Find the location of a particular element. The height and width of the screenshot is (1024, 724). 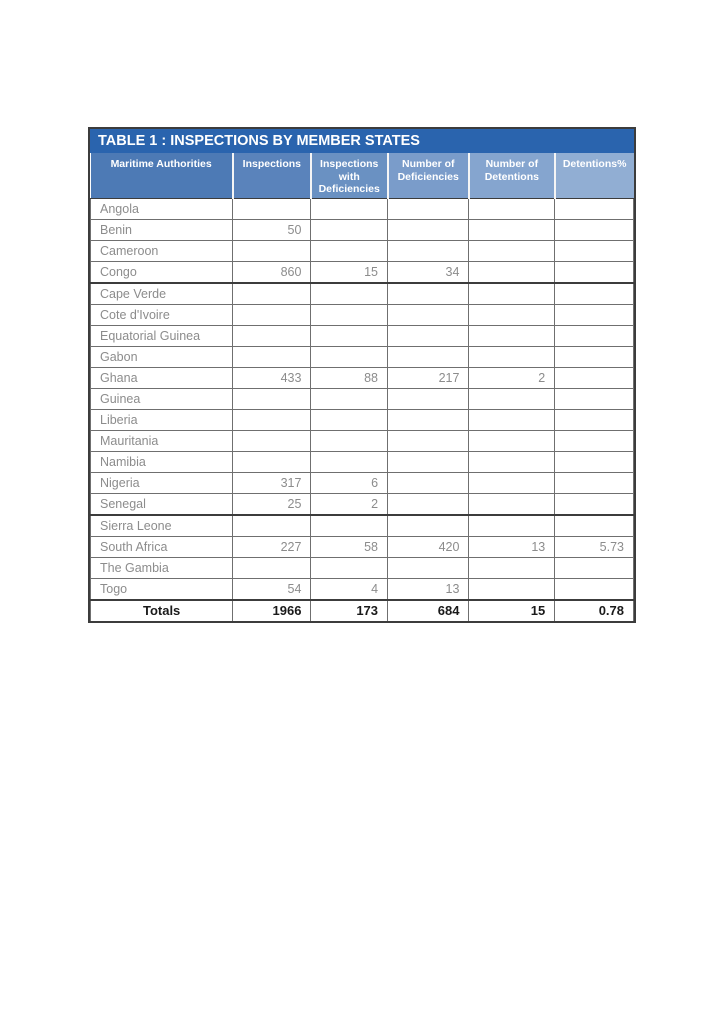

table-row-cameroon: Cameroon is located at coordinates (361, 250).